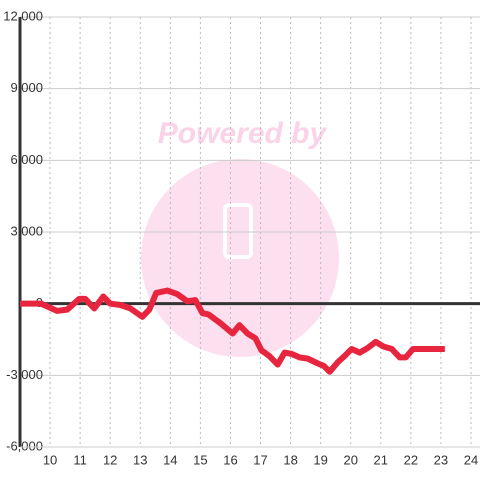 The width and height of the screenshot is (480, 480). What do you see at coordinates (24, 374) in the screenshot?
I see `y-tick-label: -3,000` at bounding box center [24, 374].